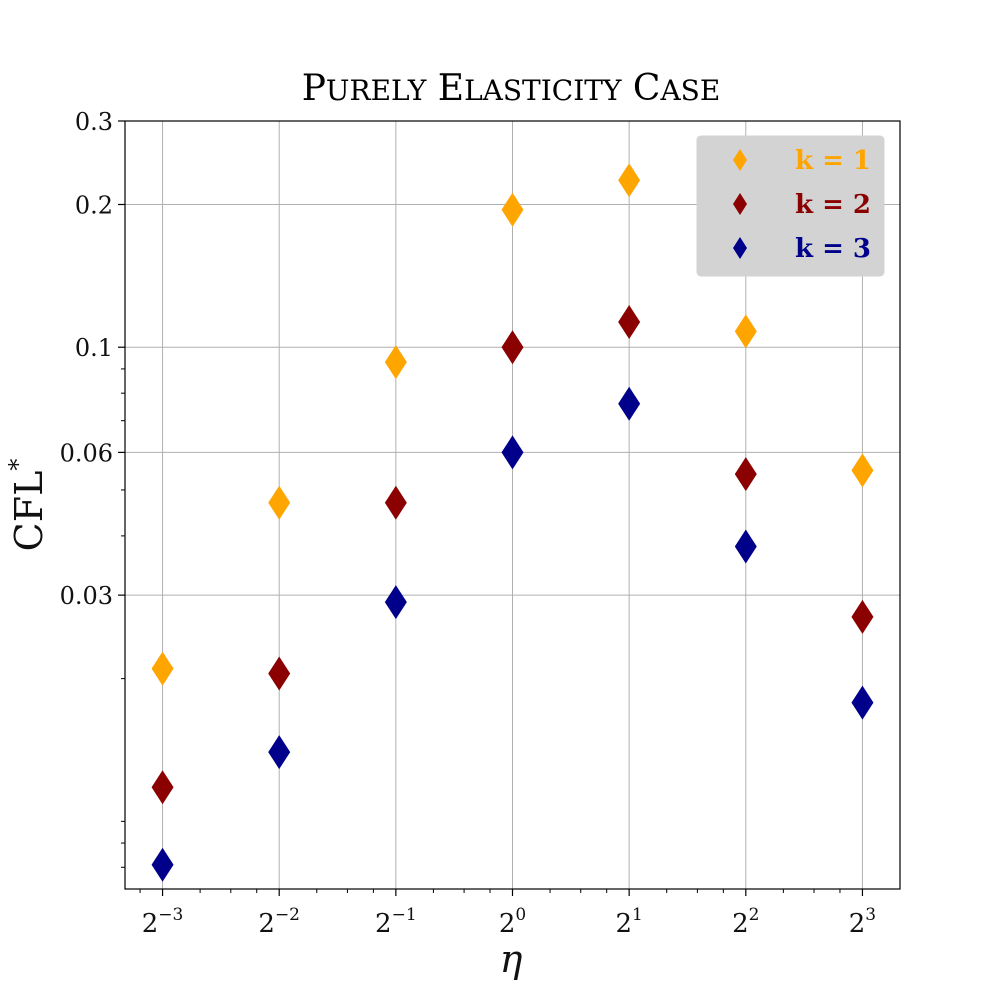 This screenshot has width=1000, height=1000. What do you see at coordinates (94, 122) in the screenshot?
I see `y-tick-label: 0.3` at bounding box center [94, 122].